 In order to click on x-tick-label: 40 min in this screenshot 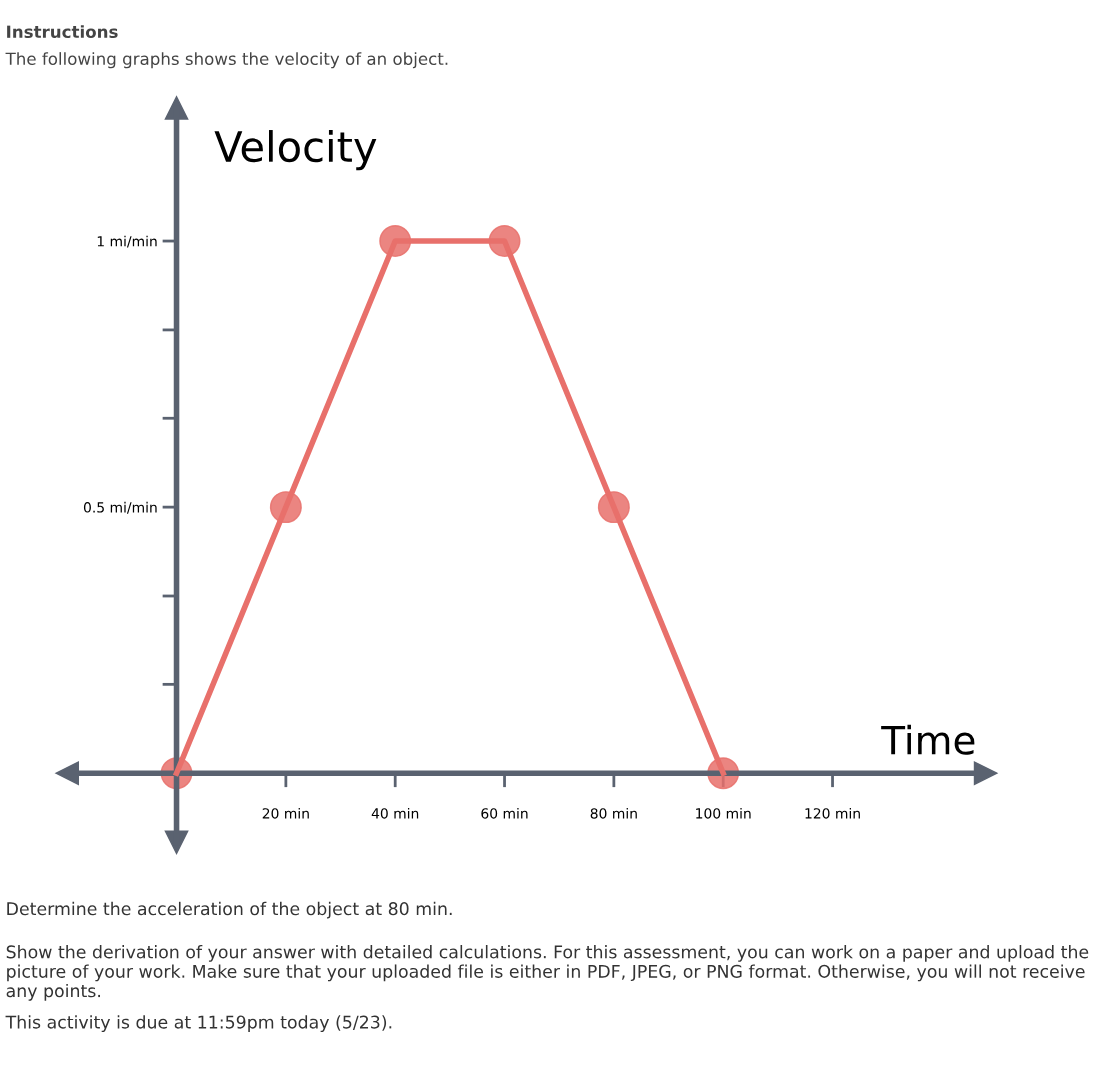, I will do `click(395, 813)`.